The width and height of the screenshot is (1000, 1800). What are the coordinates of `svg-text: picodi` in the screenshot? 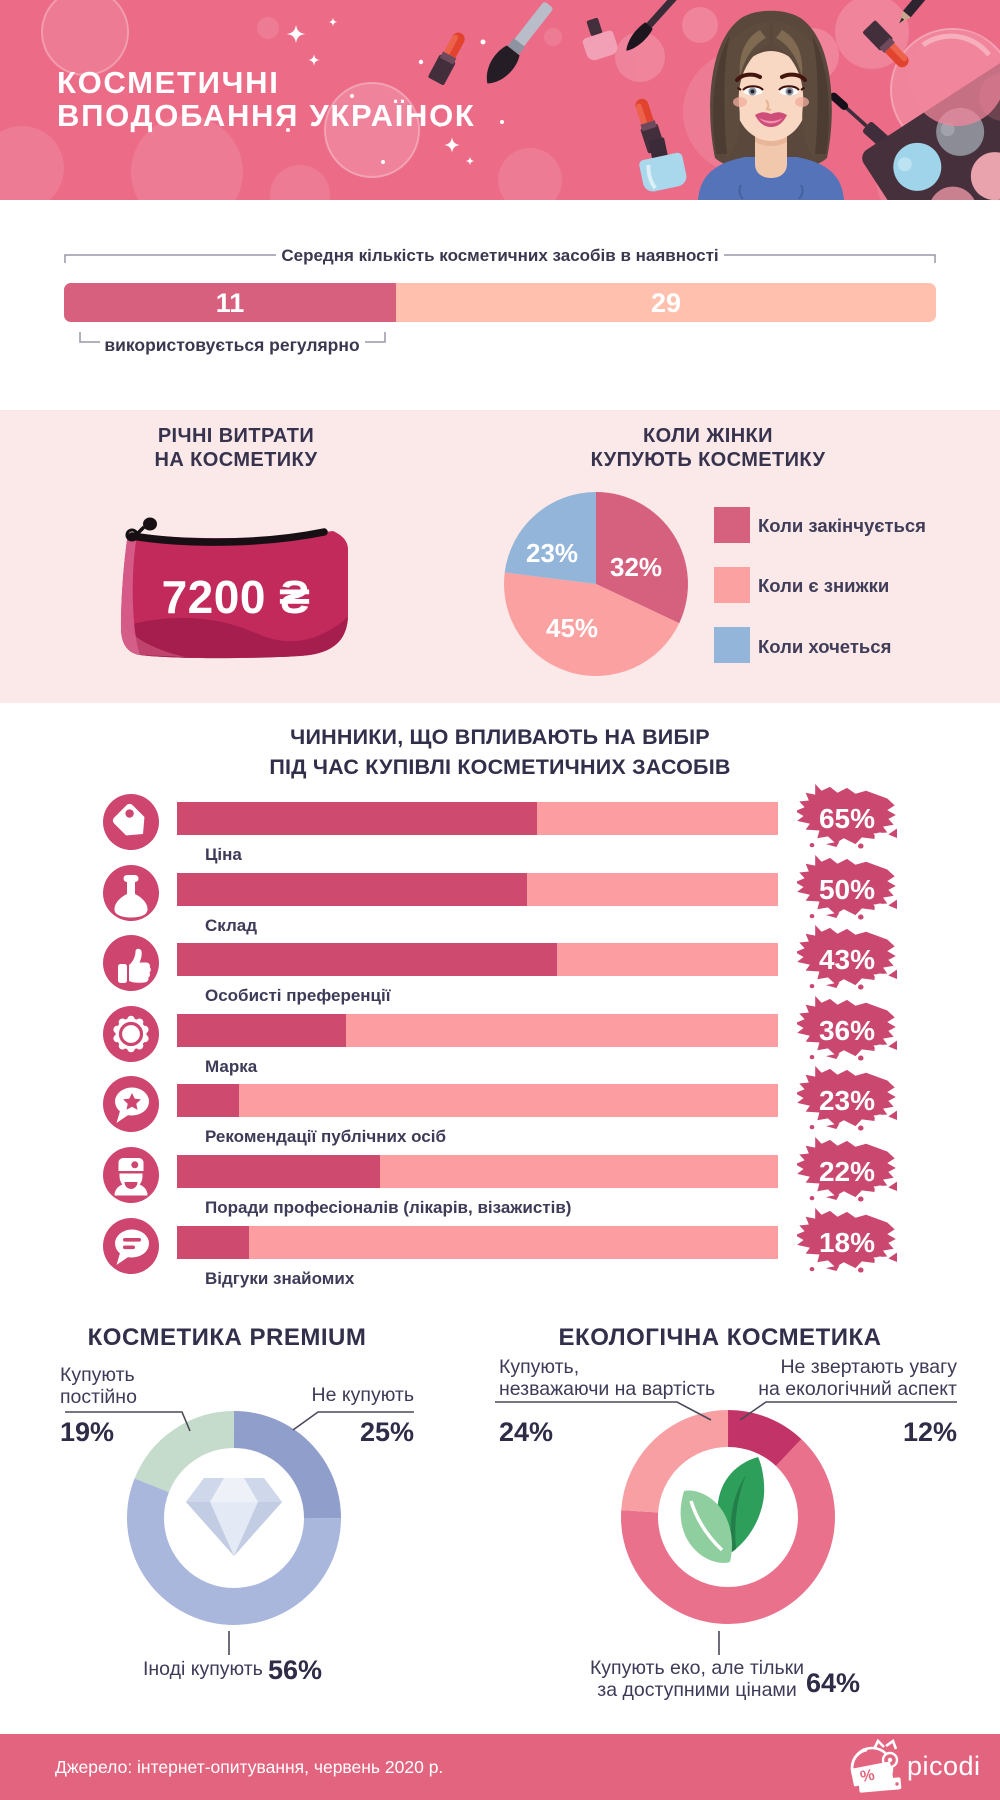 It's located at (943, 1766).